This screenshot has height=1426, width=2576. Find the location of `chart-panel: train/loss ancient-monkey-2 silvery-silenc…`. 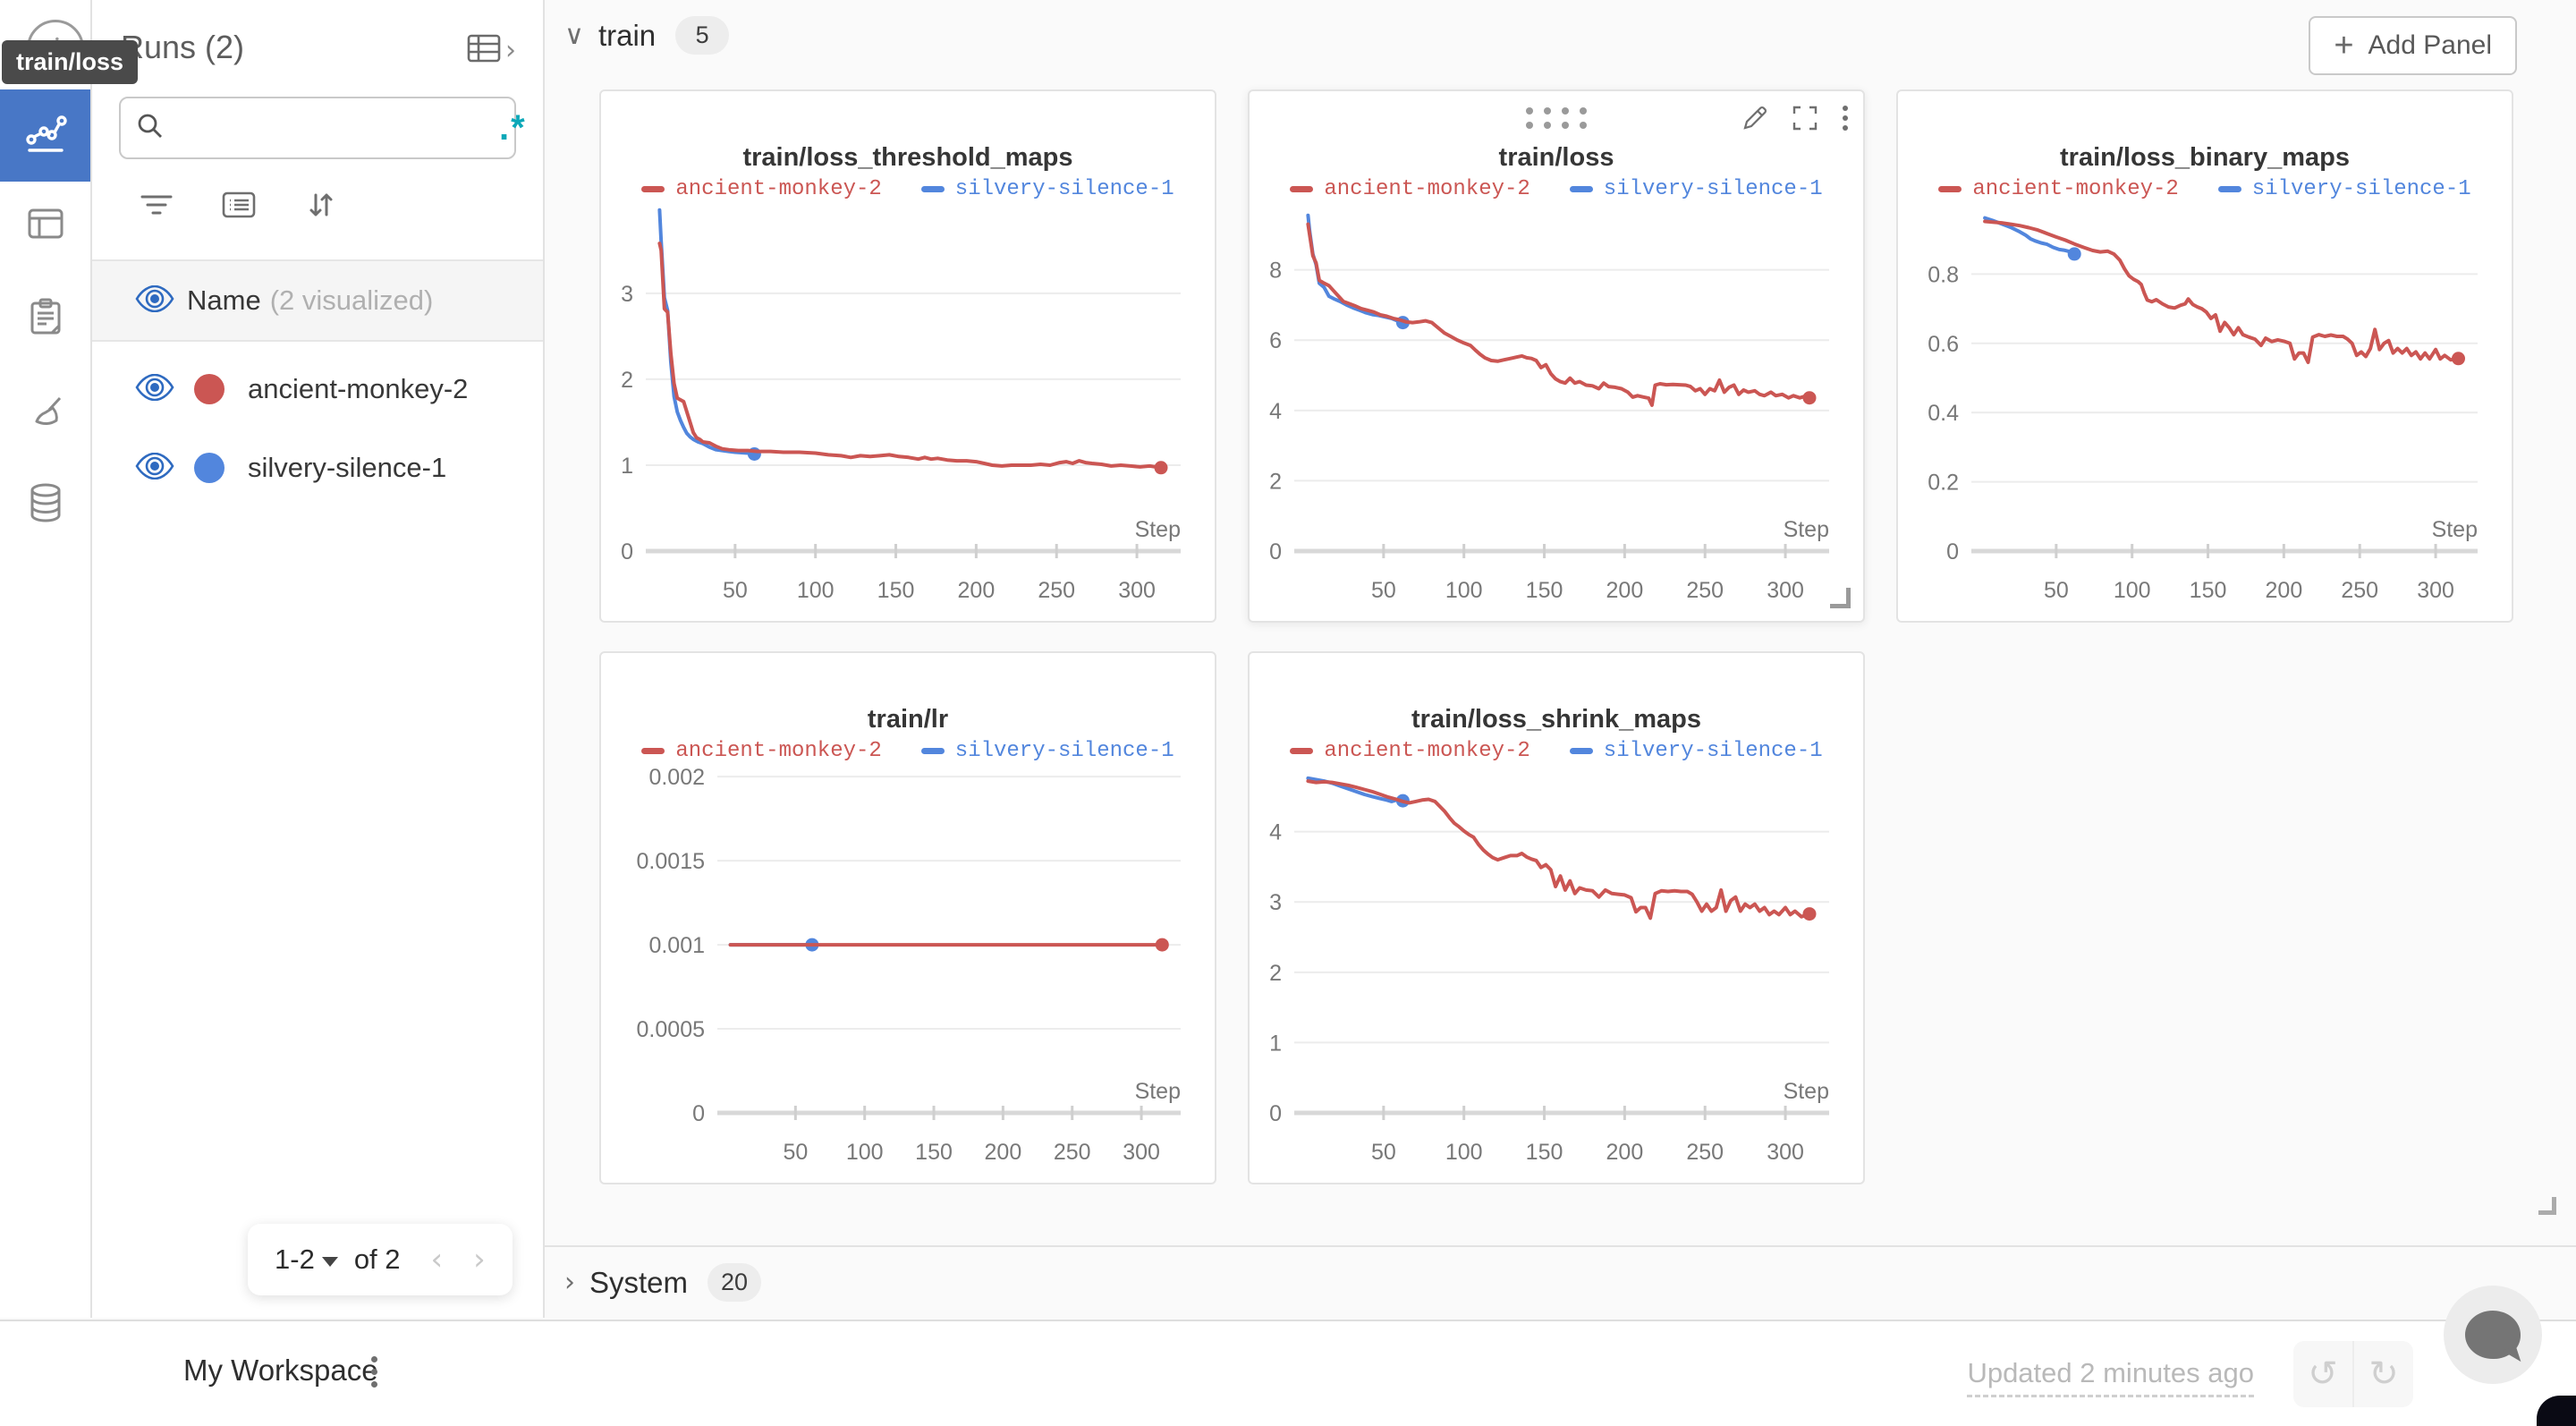

chart-panel: train/loss ancient-monkey-2 silvery-silenc… is located at coordinates (1556, 356).